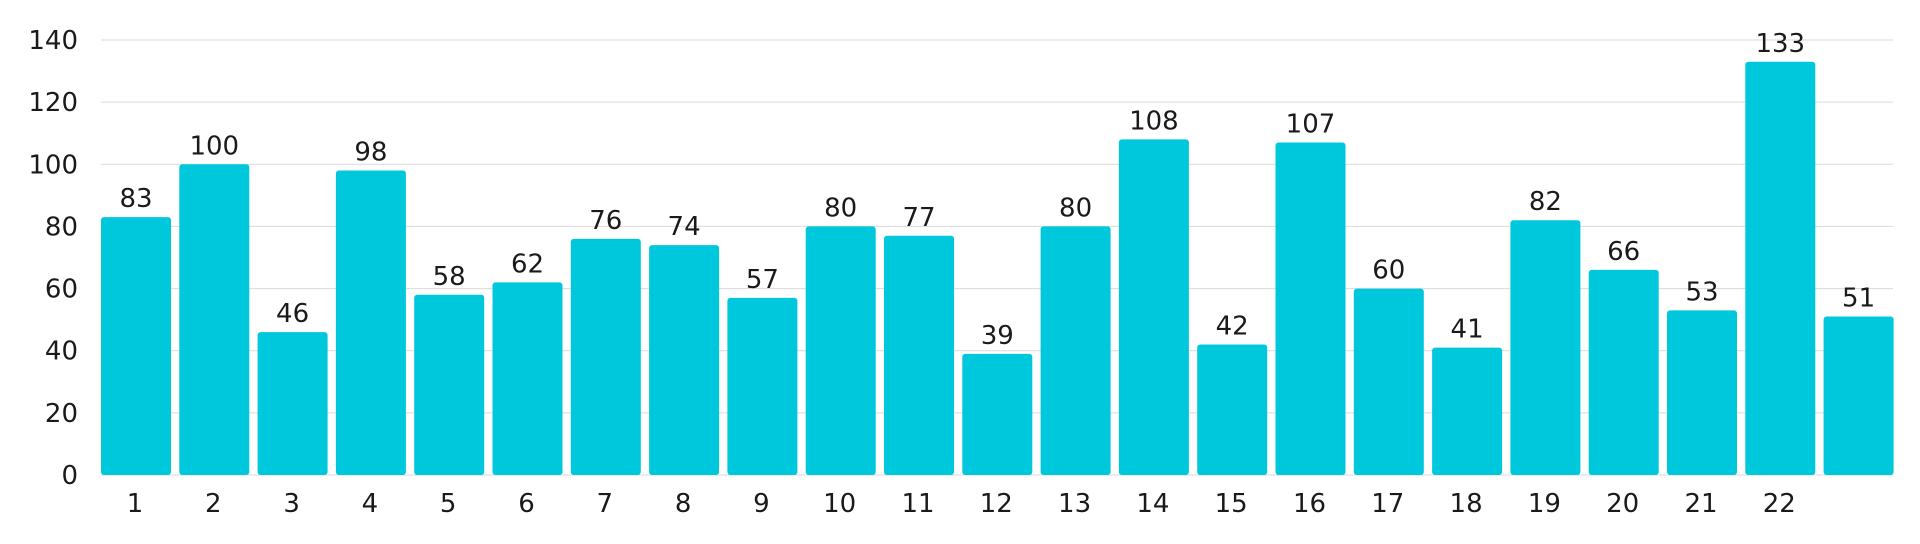 The height and width of the screenshot is (544, 1920). I want to click on data-label: 107, so click(1311, 125).